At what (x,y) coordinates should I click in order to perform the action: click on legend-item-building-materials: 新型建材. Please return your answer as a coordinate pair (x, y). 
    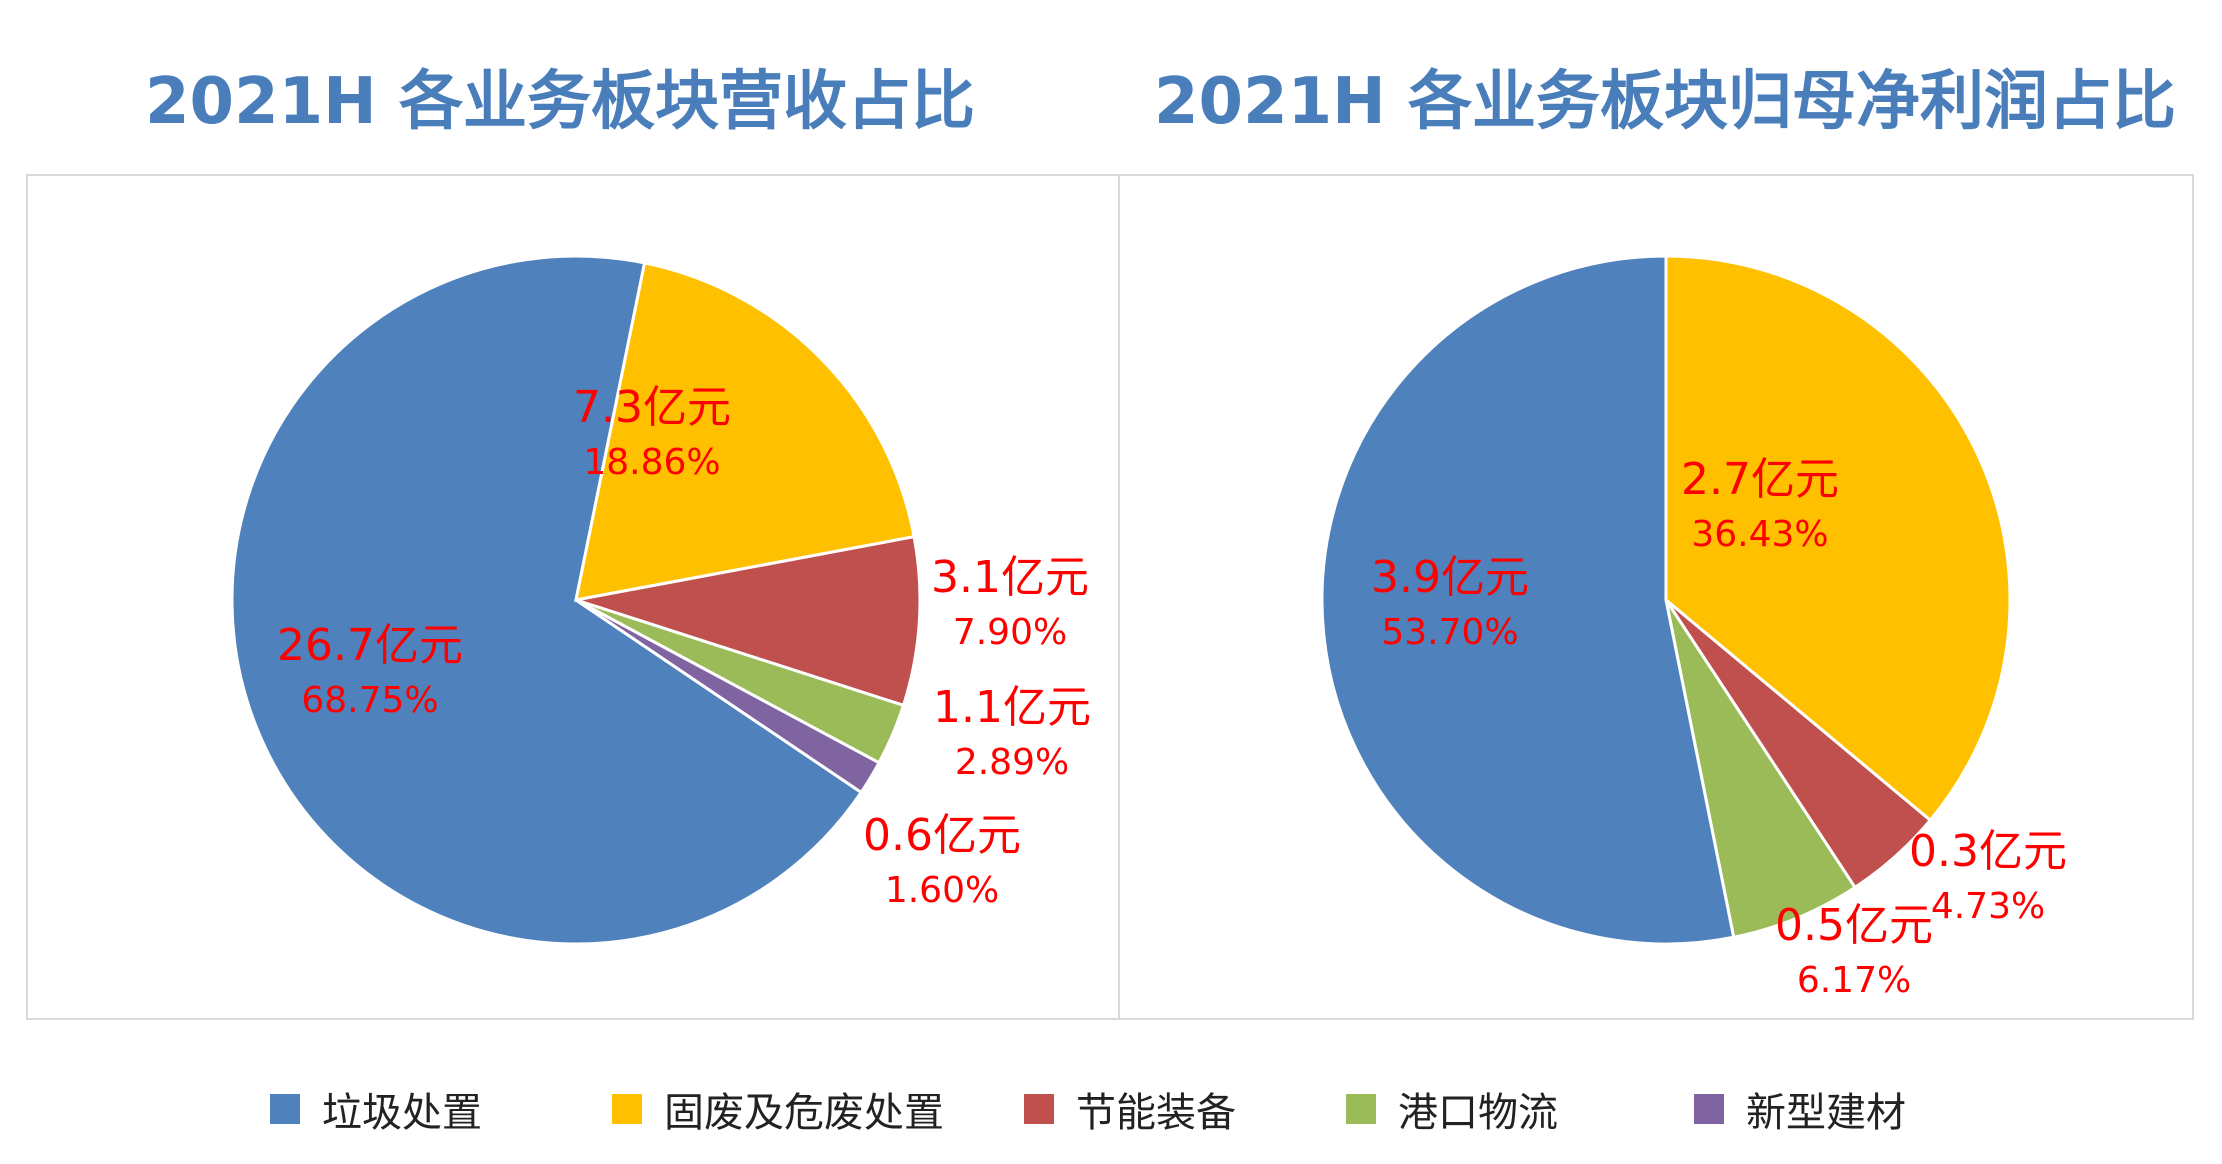
    Looking at the image, I should click on (1800, 1109).